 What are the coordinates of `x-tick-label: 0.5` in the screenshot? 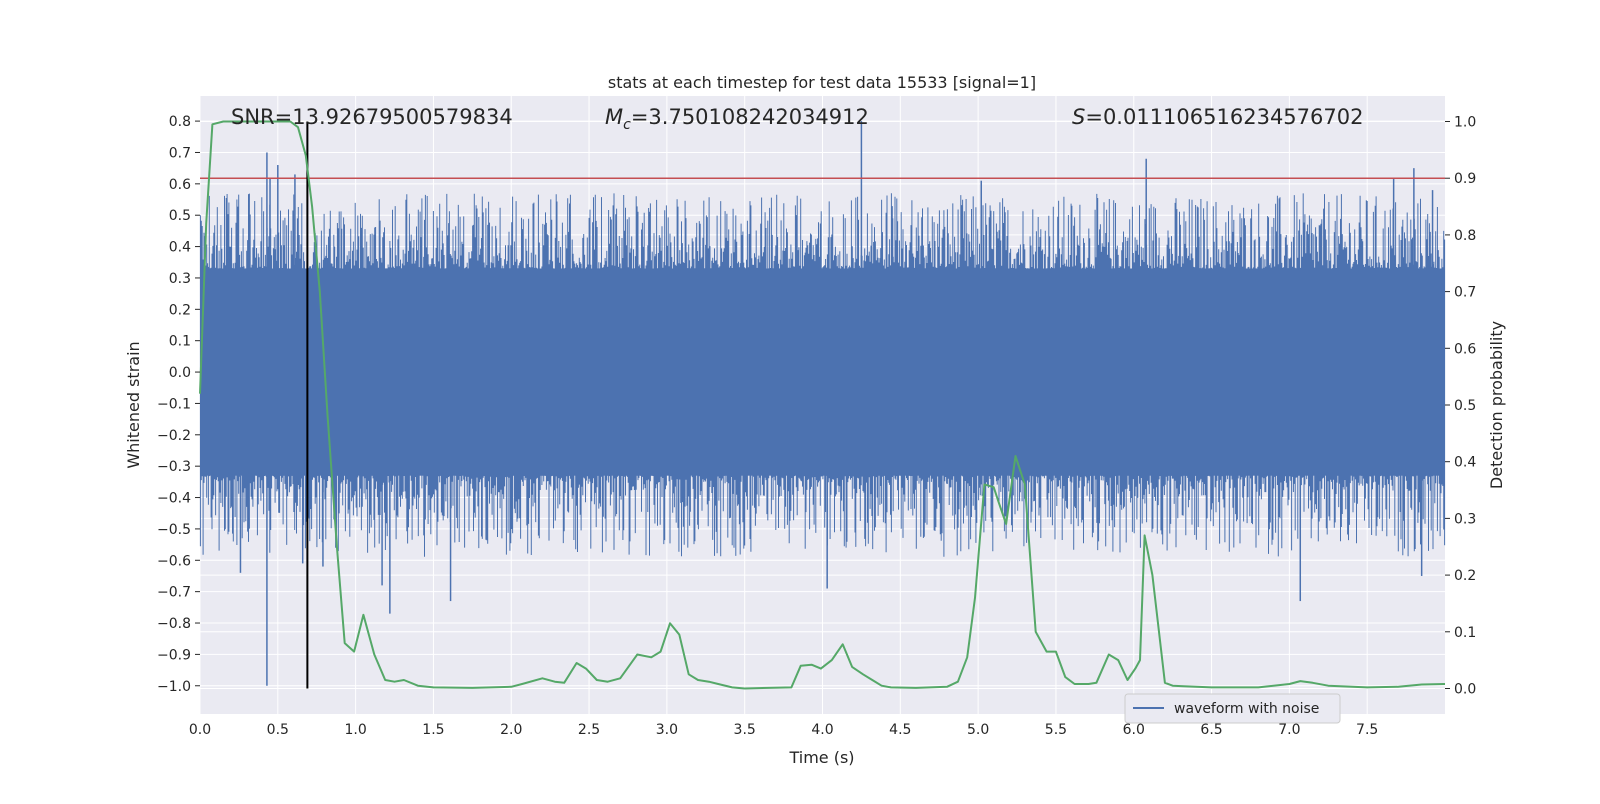 It's located at (278, 730).